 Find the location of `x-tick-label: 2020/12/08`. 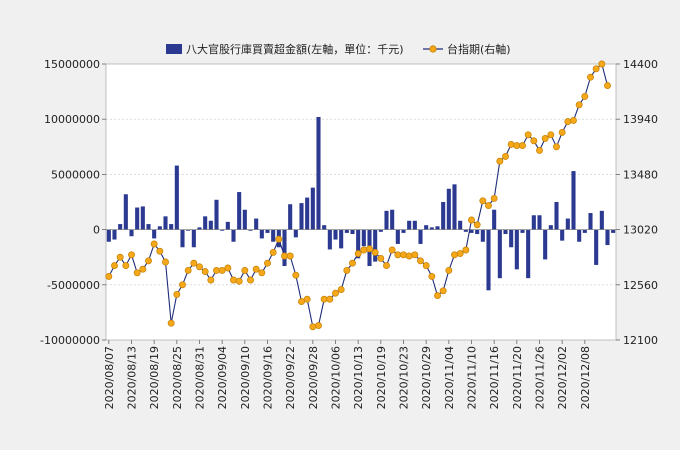

x-tick-label: 2020/12/08 is located at coordinates (585, 377).